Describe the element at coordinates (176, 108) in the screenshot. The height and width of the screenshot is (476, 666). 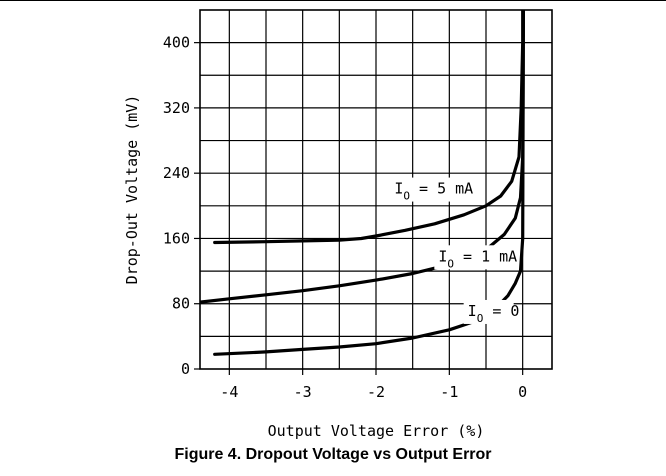
I see `y-tick-label: 320` at that location.